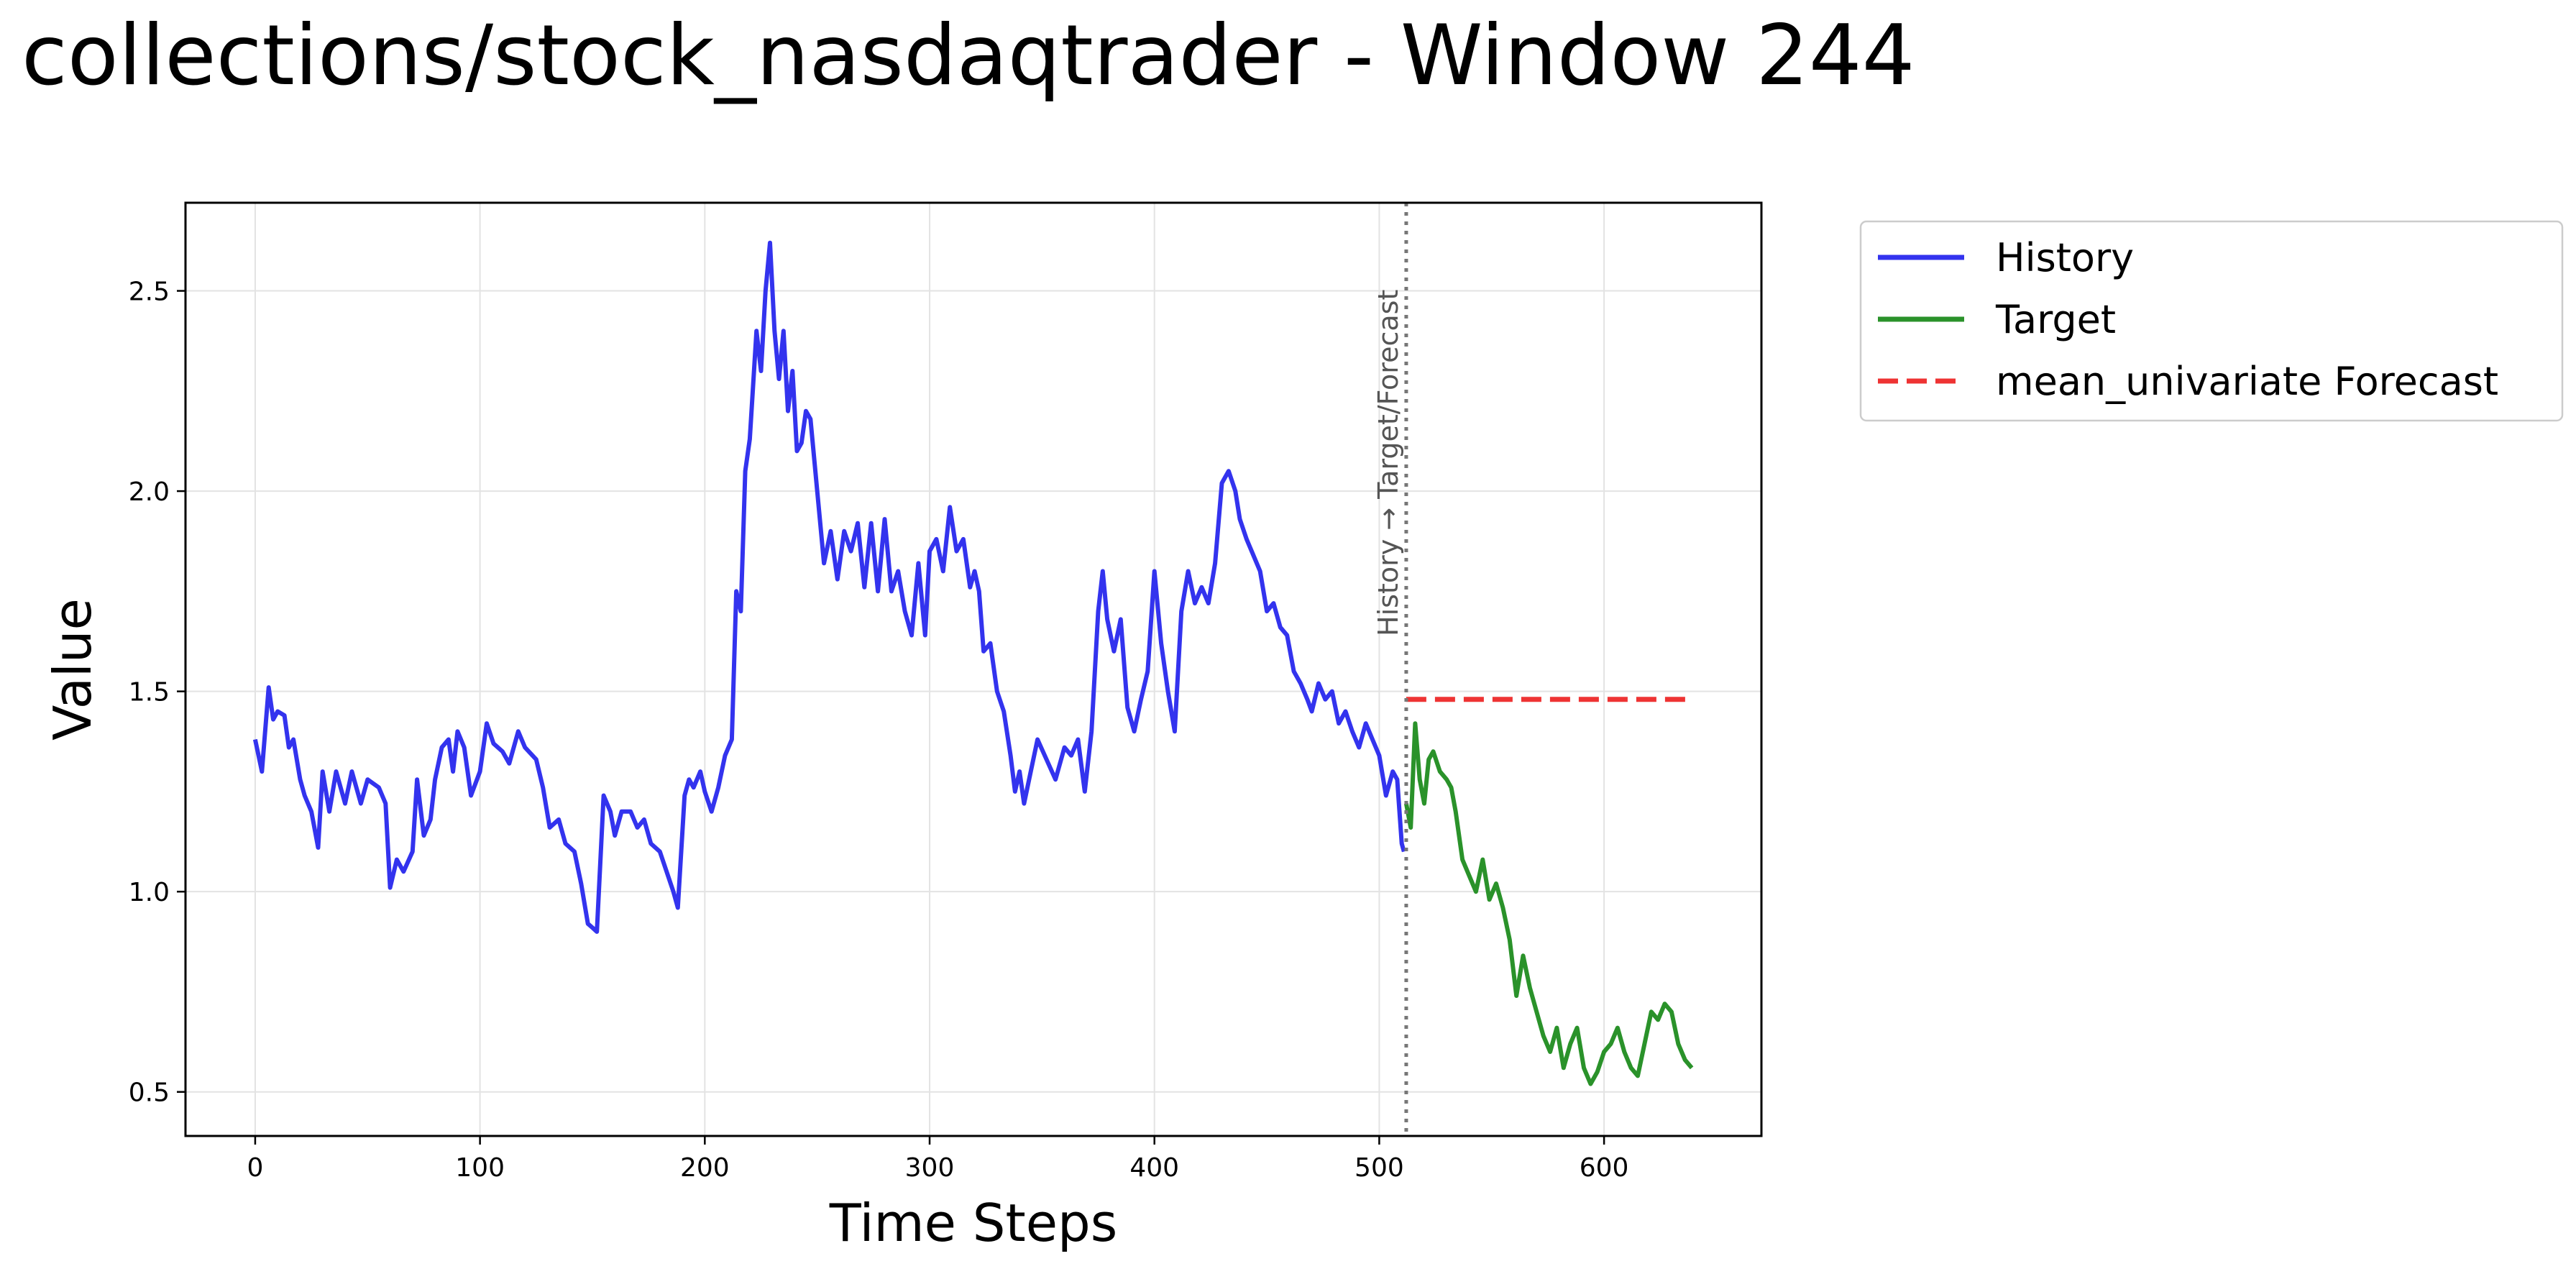  What do you see at coordinates (480, 1168) in the screenshot?
I see `x-tick-label: 100` at bounding box center [480, 1168].